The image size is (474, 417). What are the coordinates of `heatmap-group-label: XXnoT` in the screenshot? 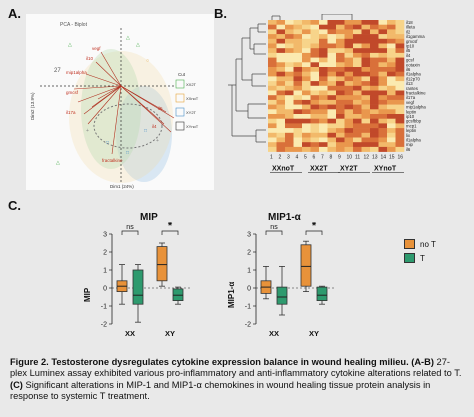 It's located at (283, 169).